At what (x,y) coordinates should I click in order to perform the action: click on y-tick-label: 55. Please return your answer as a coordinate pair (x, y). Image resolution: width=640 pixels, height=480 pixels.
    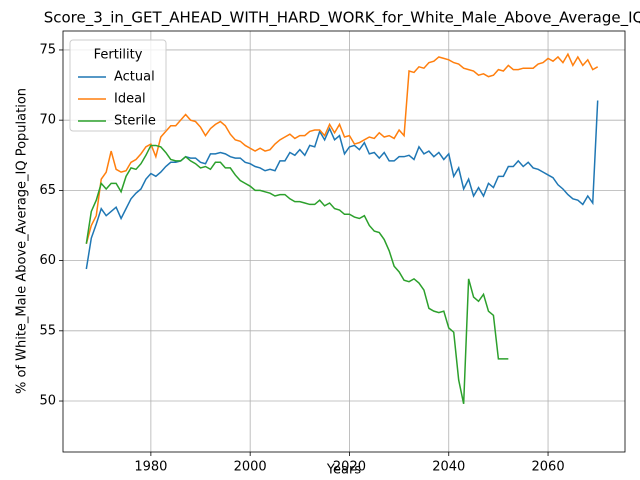
    Looking at the image, I should click on (47, 330).